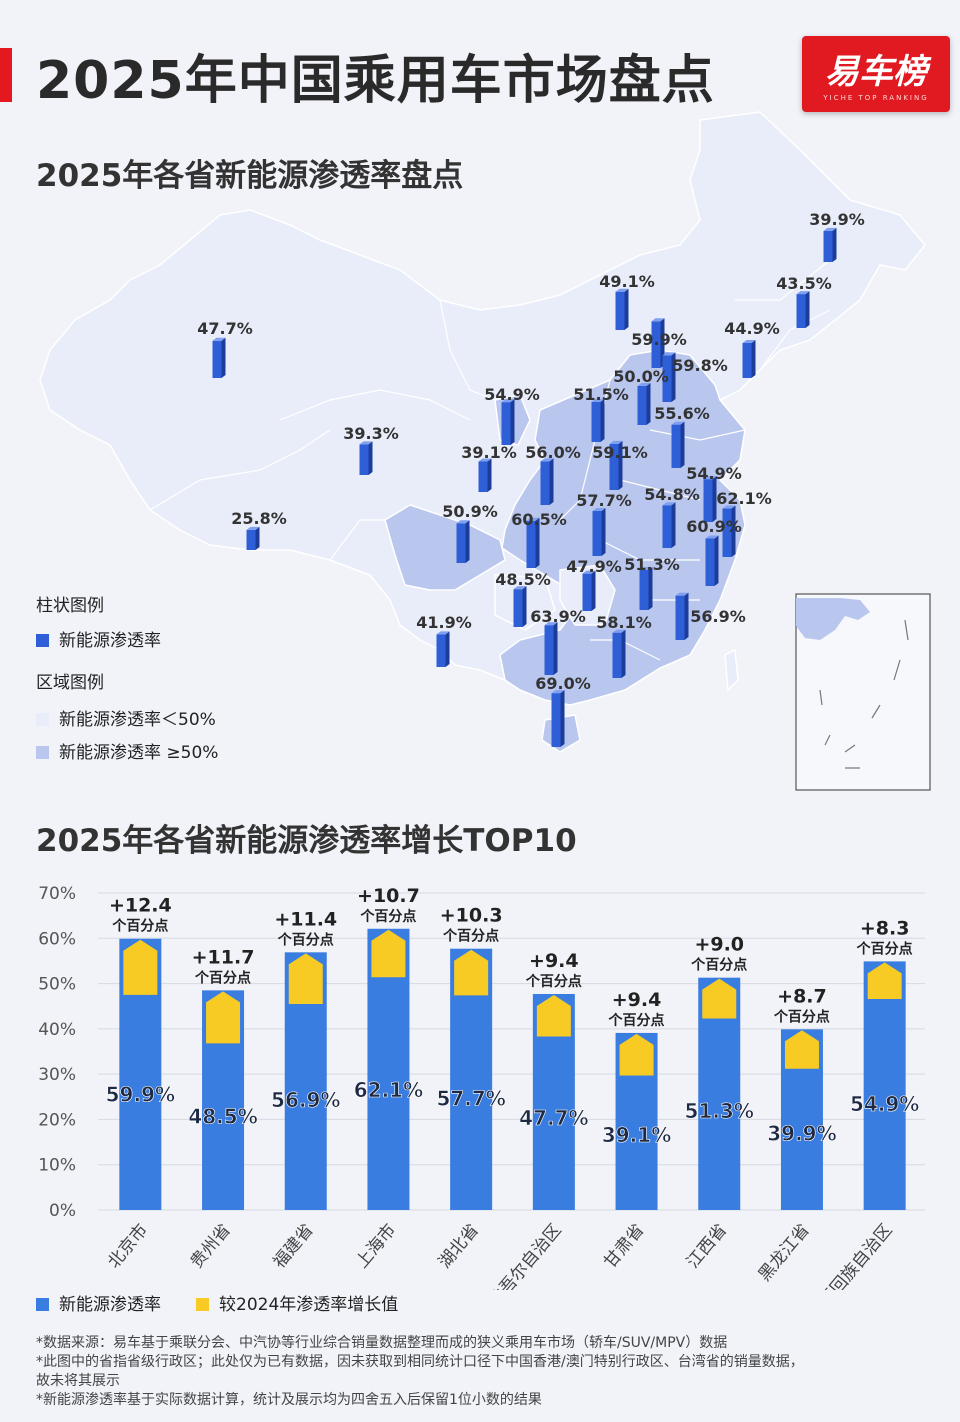 Image resolution: width=960 pixels, height=1422 pixels. What do you see at coordinates (714, 473) in the screenshot?
I see `map-value-label: 54.9%` at bounding box center [714, 473].